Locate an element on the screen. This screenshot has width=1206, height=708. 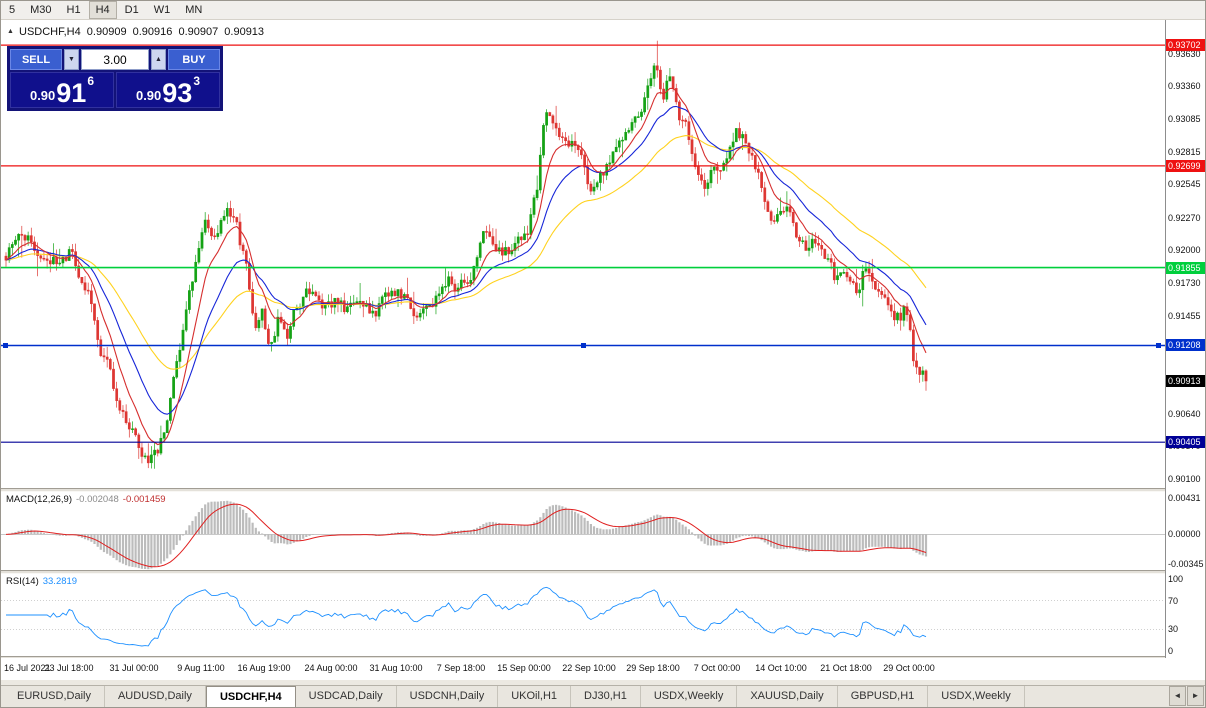
macd-value-signal: -0.001459 is located at coordinates (144, 499).